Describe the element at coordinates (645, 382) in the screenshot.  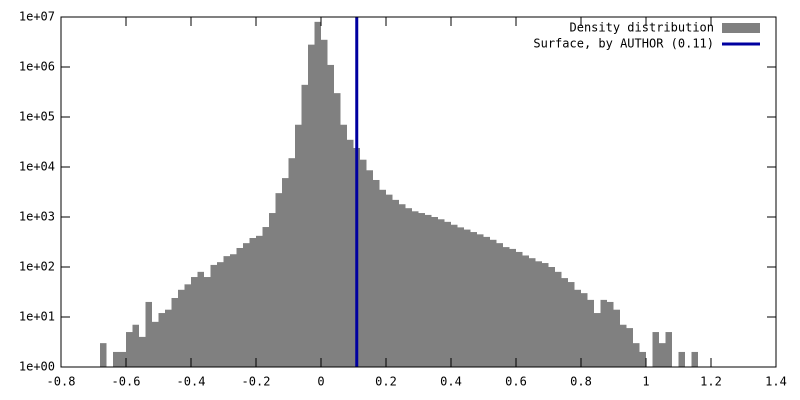
I see `x-tick-label: 1` at that location.